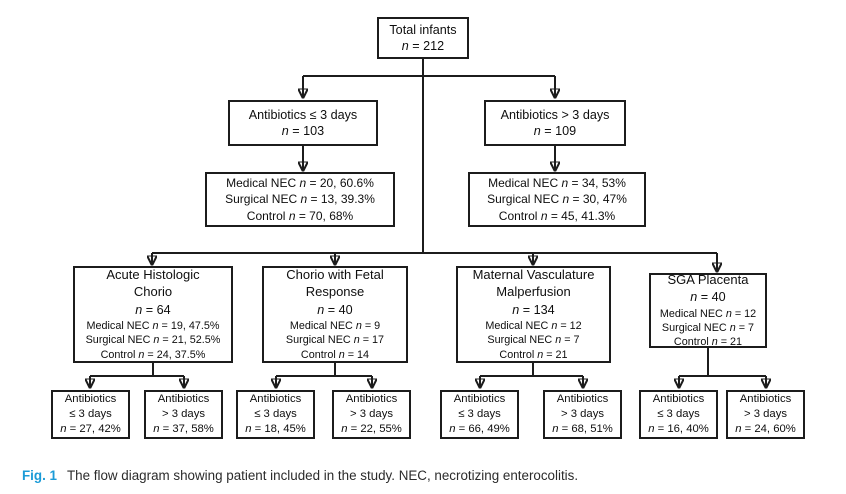 This screenshot has height=494, width=846. What do you see at coordinates (153, 326) in the screenshot?
I see `node-detail-line: Medical NEC n = 19, 47.5%` at bounding box center [153, 326].